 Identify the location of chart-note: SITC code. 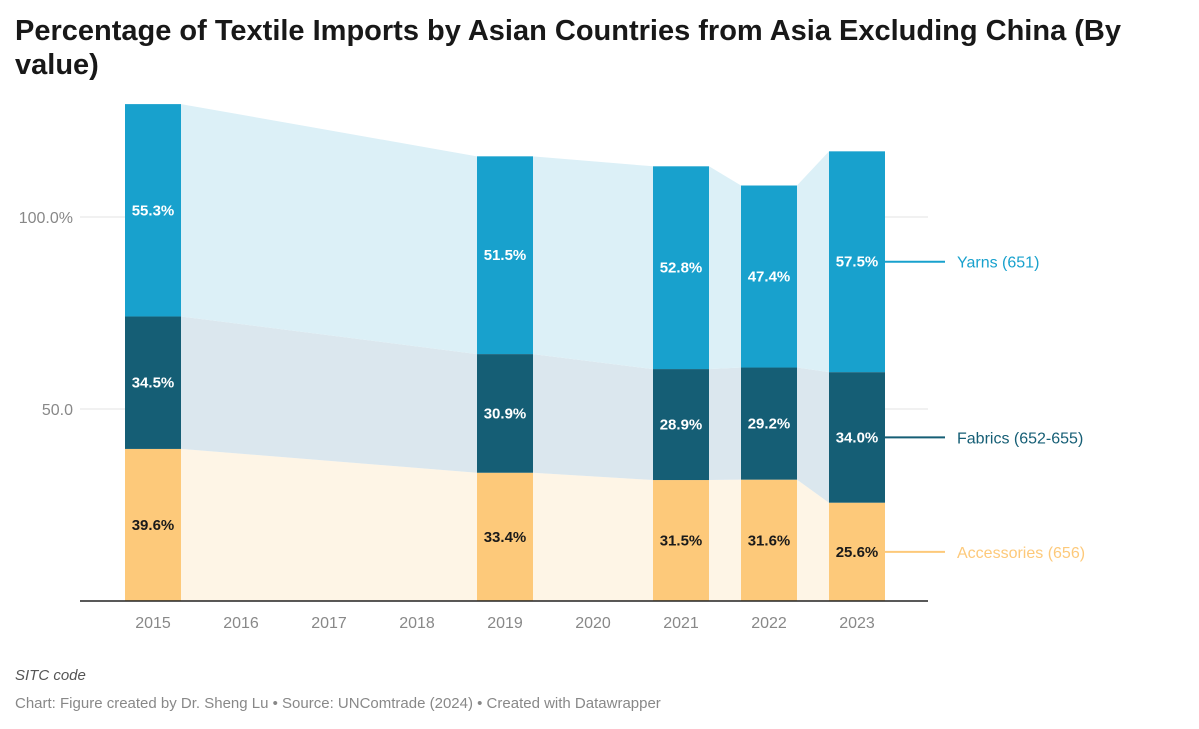
(50, 675).